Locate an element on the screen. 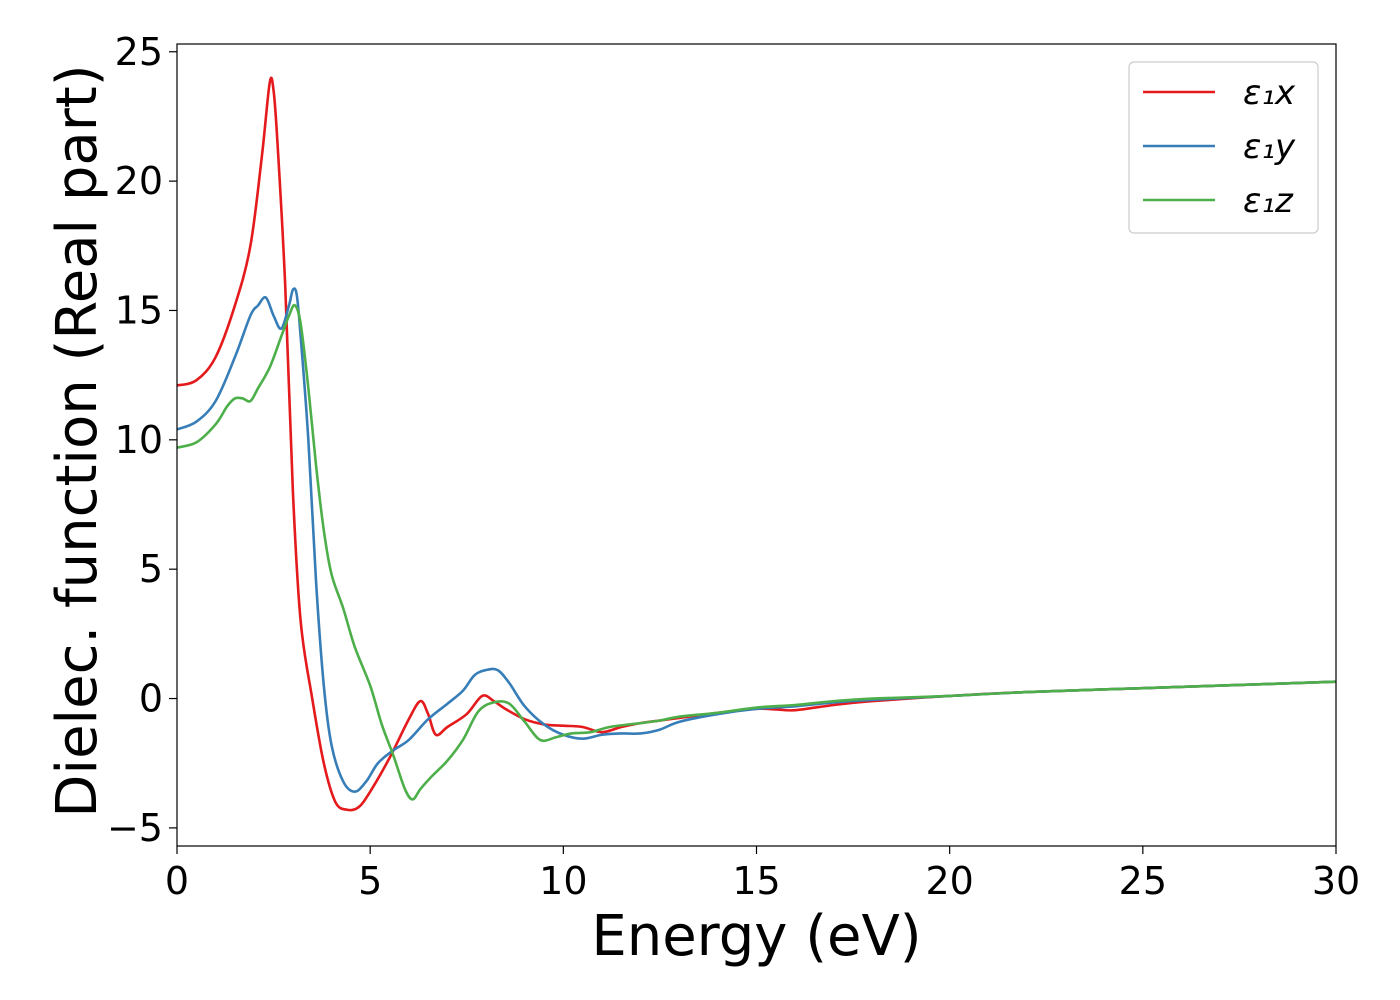  x-tick-label: 10 is located at coordinates (563, 881).